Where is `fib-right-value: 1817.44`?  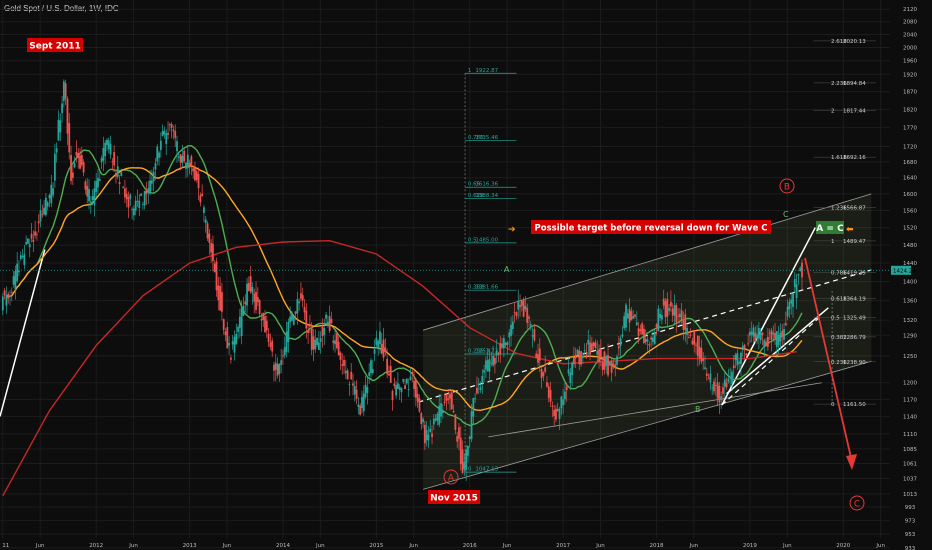 fib-right-value: 1817.44 is located at coordinates (854, 111).